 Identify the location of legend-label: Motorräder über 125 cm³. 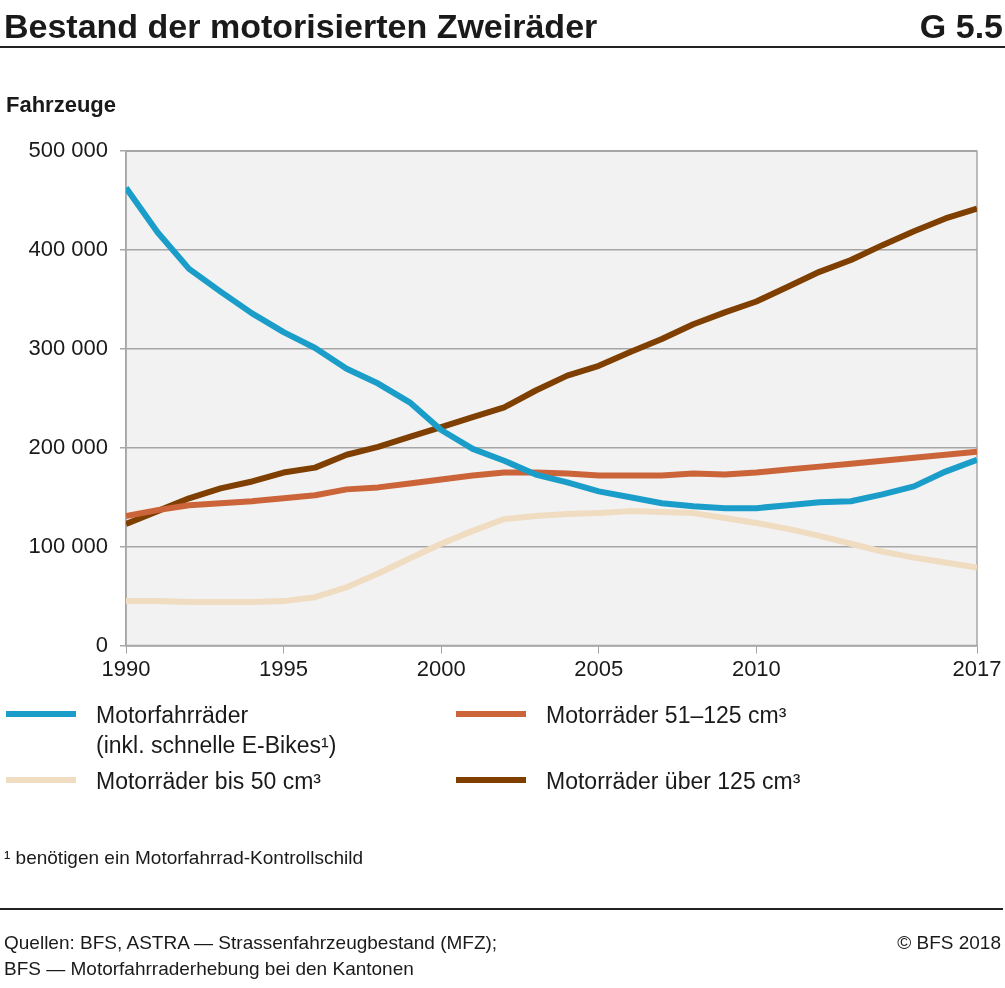
(673, 781).